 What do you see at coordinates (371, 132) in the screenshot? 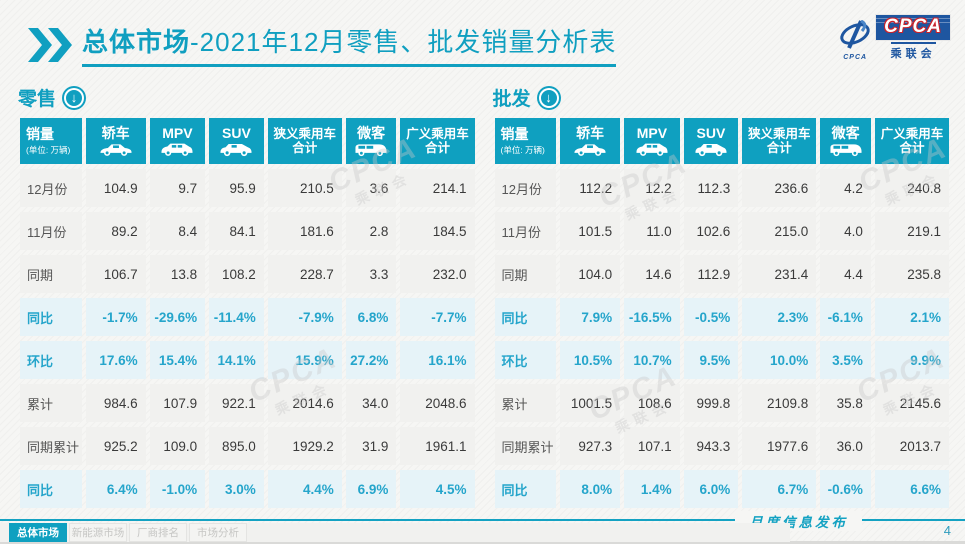
I see `column-header-label: 微客` at bounding box center [371, 132].